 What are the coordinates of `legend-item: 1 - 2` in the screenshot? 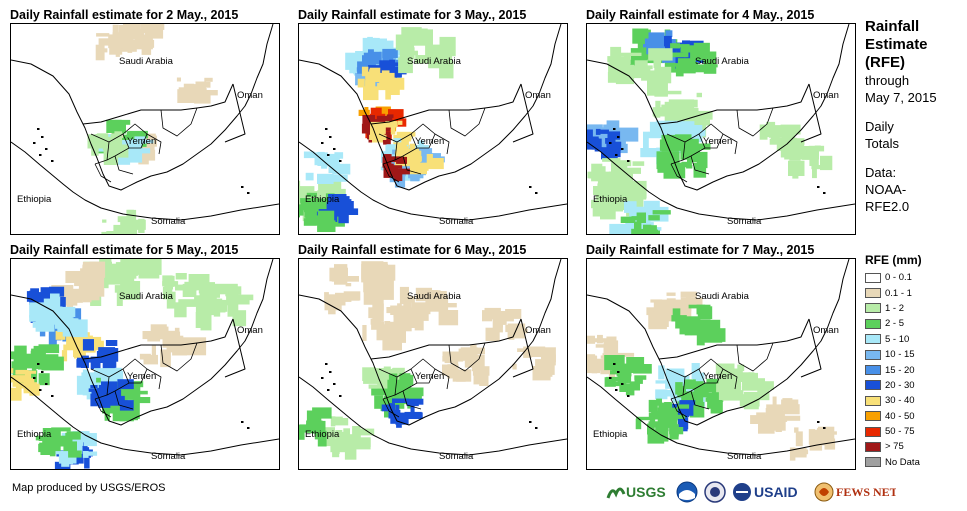 It's located at (915, 308).